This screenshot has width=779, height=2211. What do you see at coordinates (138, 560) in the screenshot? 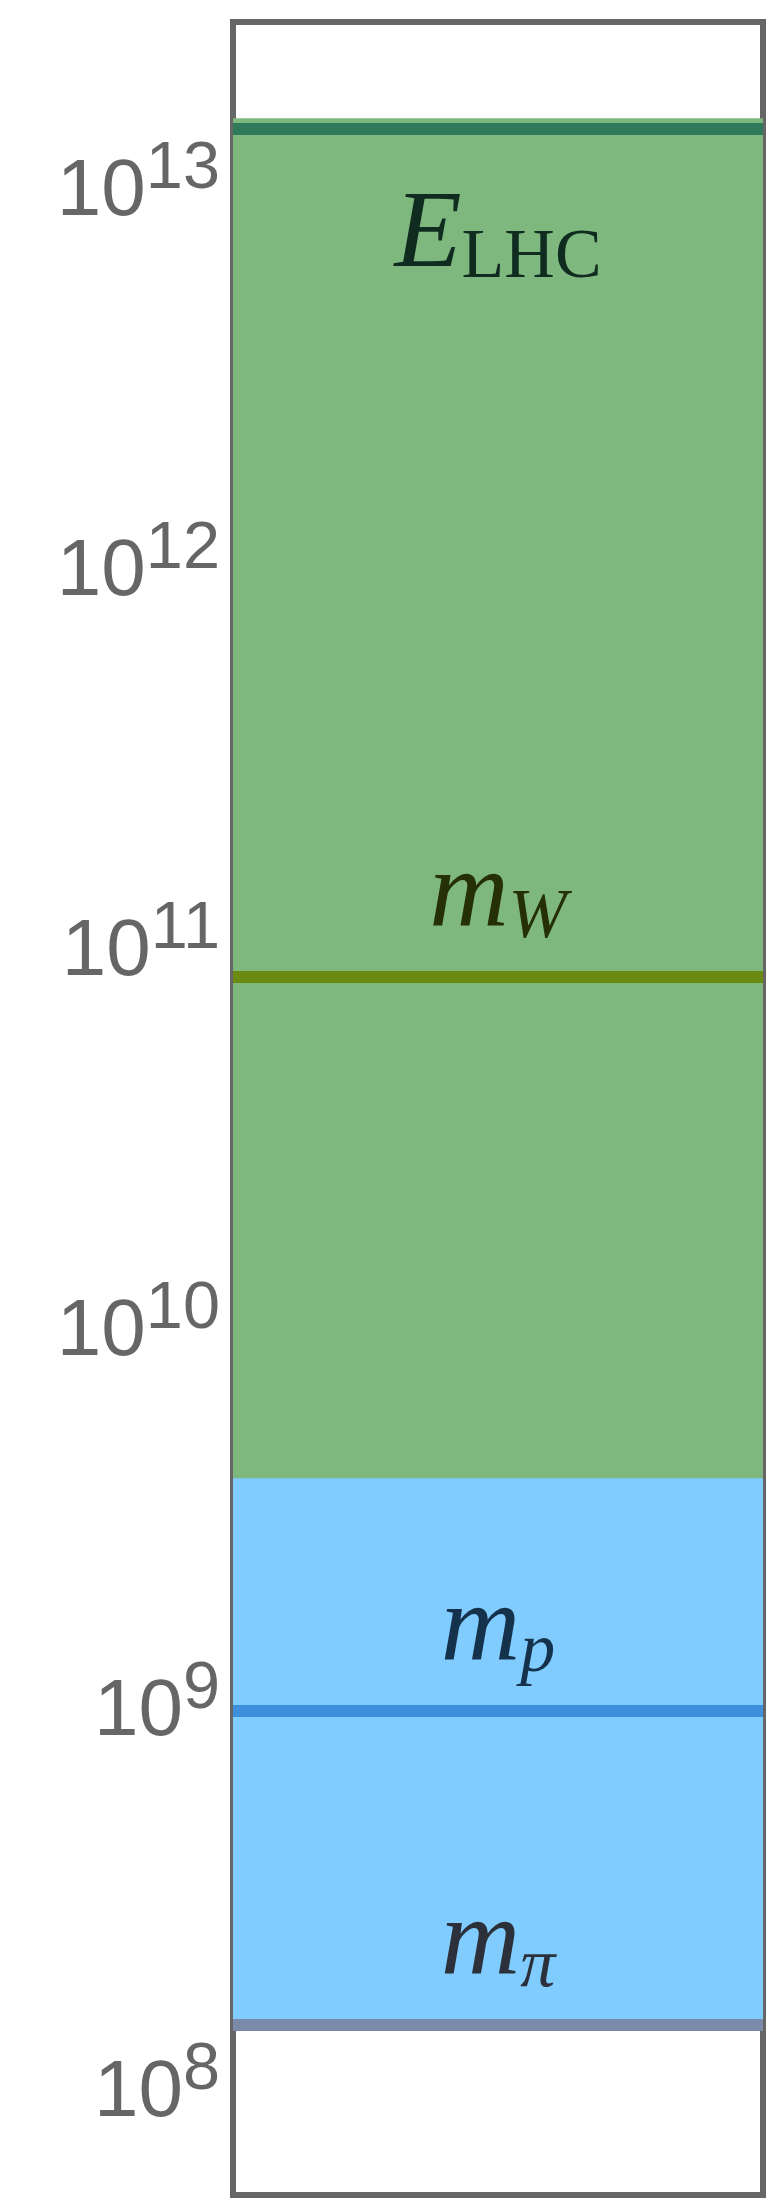
I see `y-tick-label: 10$^{12}$` at bounding box center [138, 560].